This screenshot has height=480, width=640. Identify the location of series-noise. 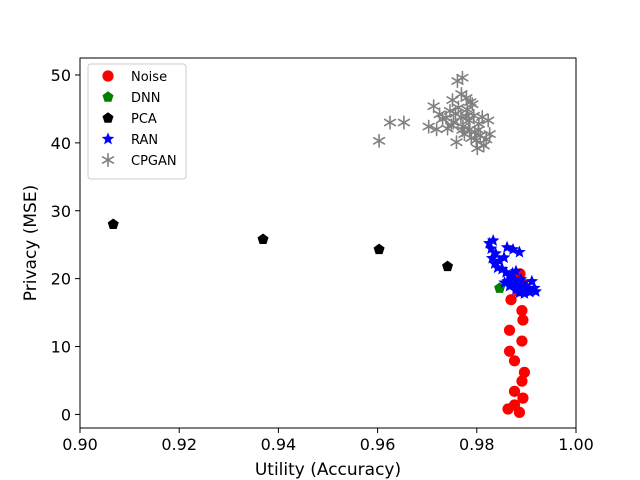
(516, 343).